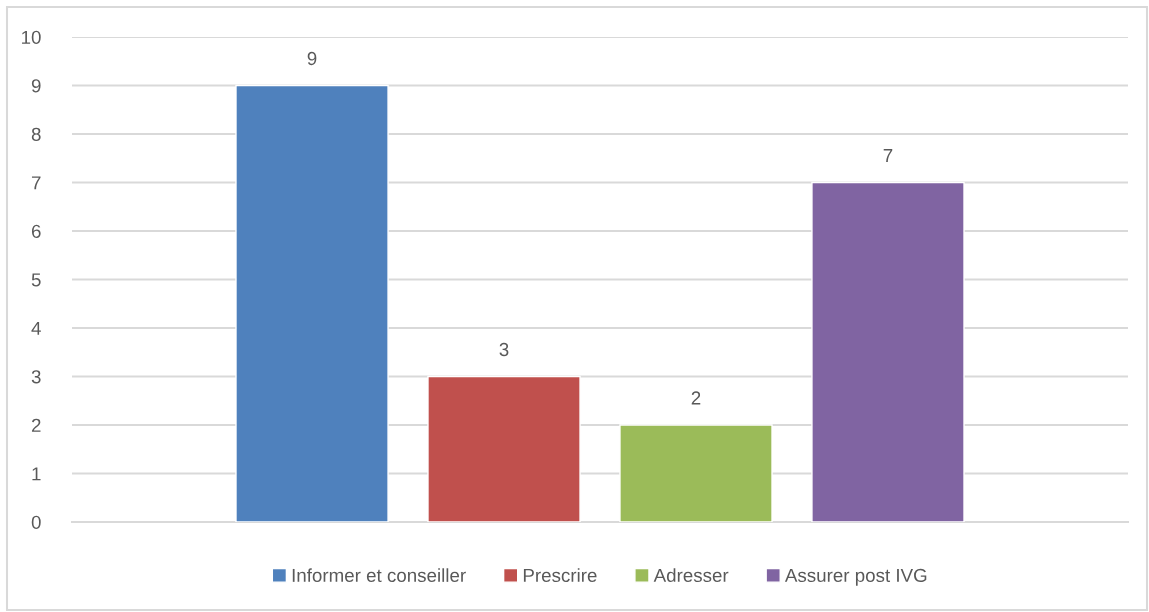  What do you see at coordinates (560, 575) in the screenshot?
I see `legend-label: Prescrire` at bounding box center [560, 575].